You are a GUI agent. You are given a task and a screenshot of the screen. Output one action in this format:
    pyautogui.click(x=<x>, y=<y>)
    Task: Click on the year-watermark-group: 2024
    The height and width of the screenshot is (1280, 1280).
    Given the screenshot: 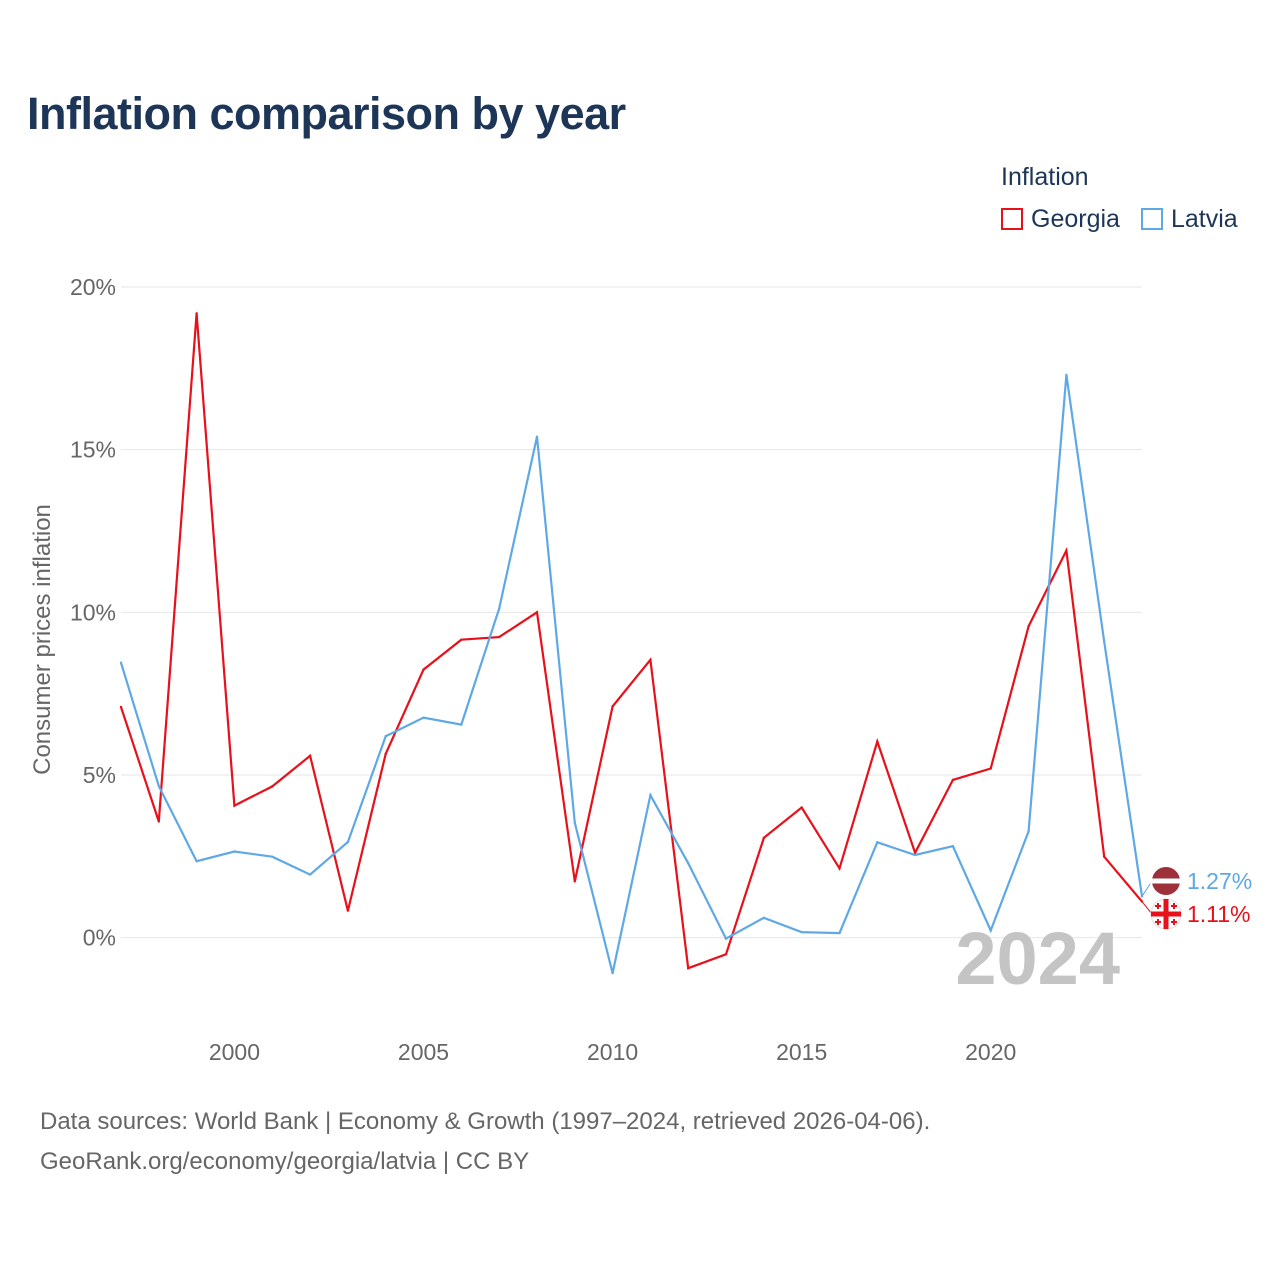 What is the action you would take?
    pyautogui.click(x=1037, y=958)
    